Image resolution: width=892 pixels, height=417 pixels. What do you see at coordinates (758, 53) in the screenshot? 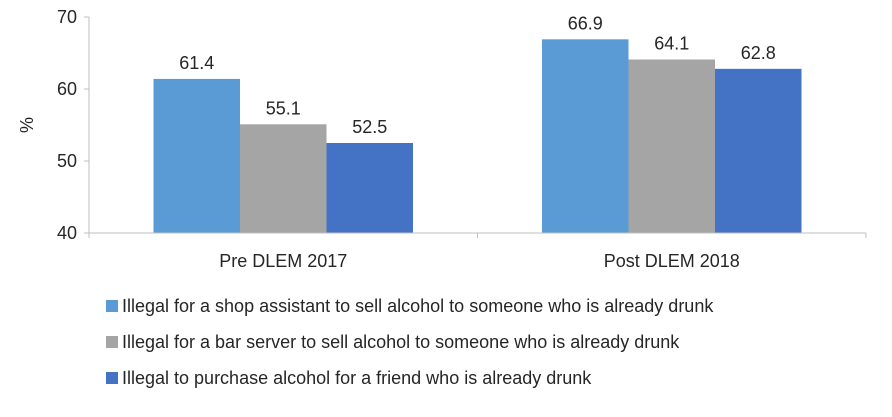
I see `data-label: 62.8` at bounding box center [758, 53].